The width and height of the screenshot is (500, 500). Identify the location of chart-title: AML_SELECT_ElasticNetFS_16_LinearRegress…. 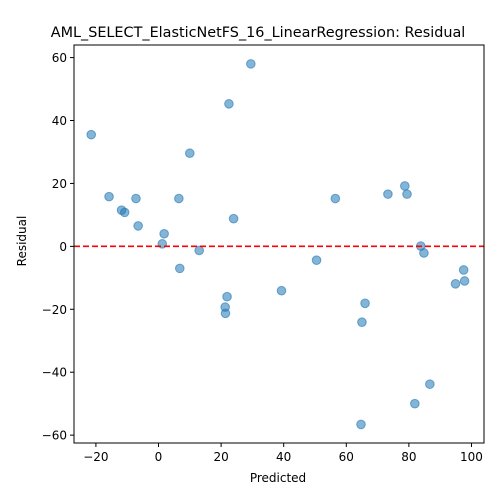
(258, 33).